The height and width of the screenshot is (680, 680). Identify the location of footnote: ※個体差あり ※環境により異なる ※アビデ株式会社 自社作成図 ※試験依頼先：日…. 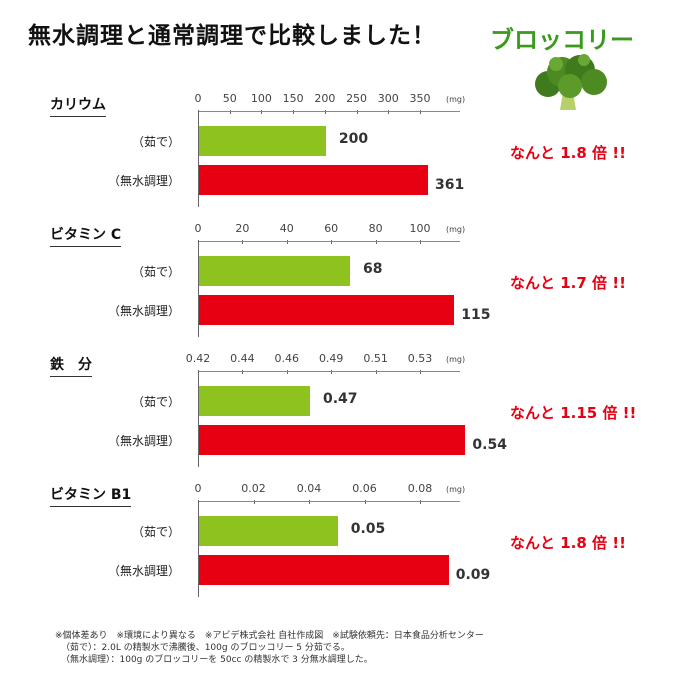
(269, 636).